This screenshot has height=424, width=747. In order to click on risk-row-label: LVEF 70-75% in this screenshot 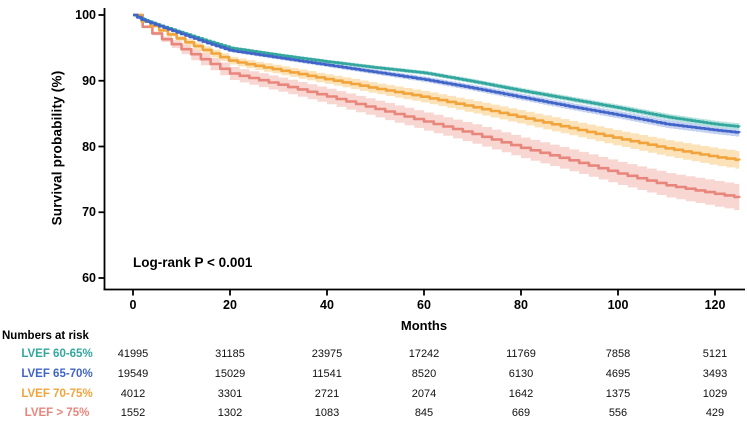, I will do `click(57, 393)`.